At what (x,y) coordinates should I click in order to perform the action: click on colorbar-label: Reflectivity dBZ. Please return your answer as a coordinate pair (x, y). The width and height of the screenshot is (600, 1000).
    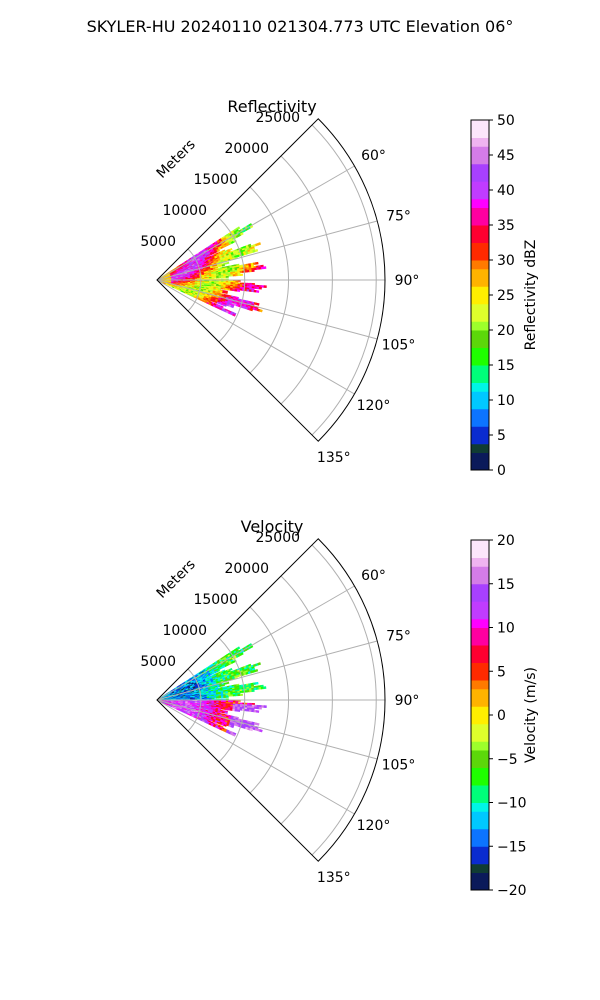
    Looking at the image, I should click on (531, 295).